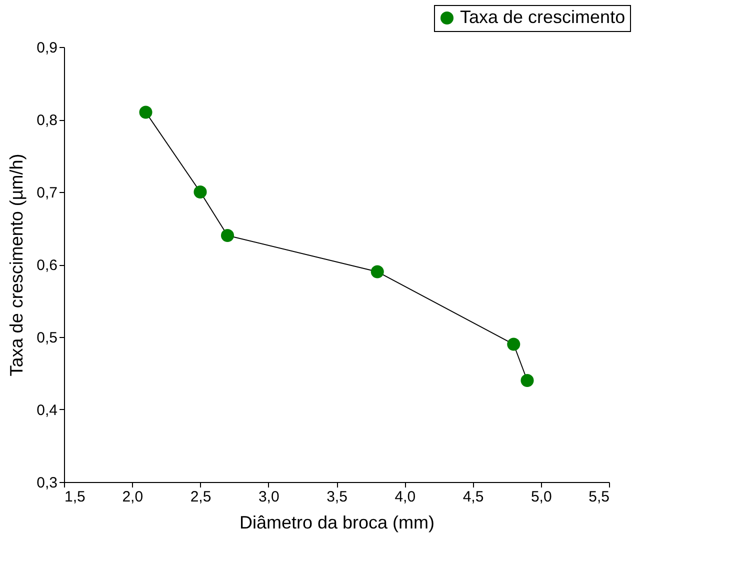  What do you see at coordinates (541, 497) in the screenshot?
I see `x-tick-label: 5,0` at bounding box center [541, 497].